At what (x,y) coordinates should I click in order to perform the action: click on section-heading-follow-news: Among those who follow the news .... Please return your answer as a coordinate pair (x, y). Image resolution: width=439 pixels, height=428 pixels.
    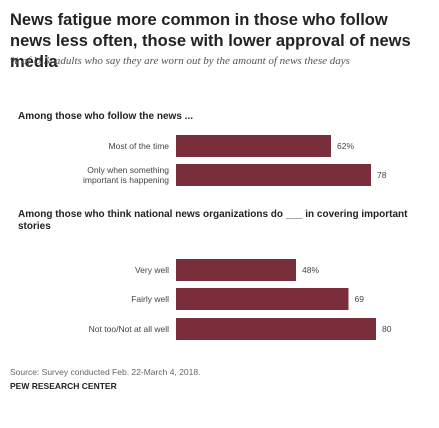
    Looking at the image, I should click on (105, 116).